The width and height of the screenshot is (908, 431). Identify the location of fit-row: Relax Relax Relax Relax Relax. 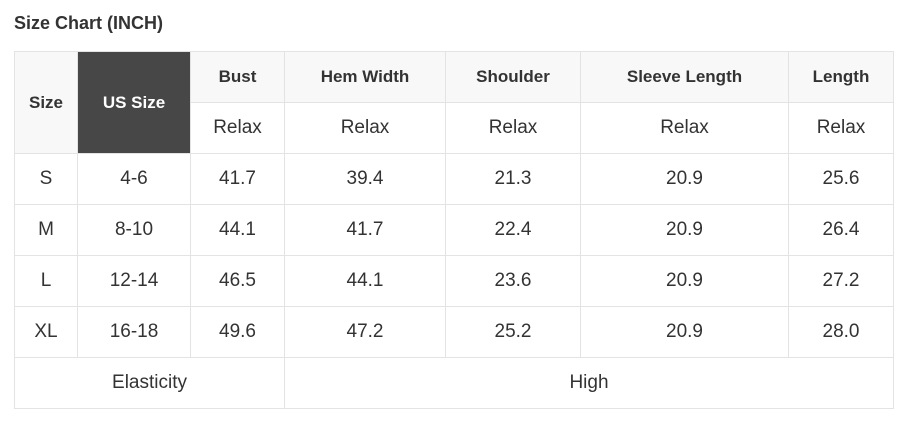
(454, 128).